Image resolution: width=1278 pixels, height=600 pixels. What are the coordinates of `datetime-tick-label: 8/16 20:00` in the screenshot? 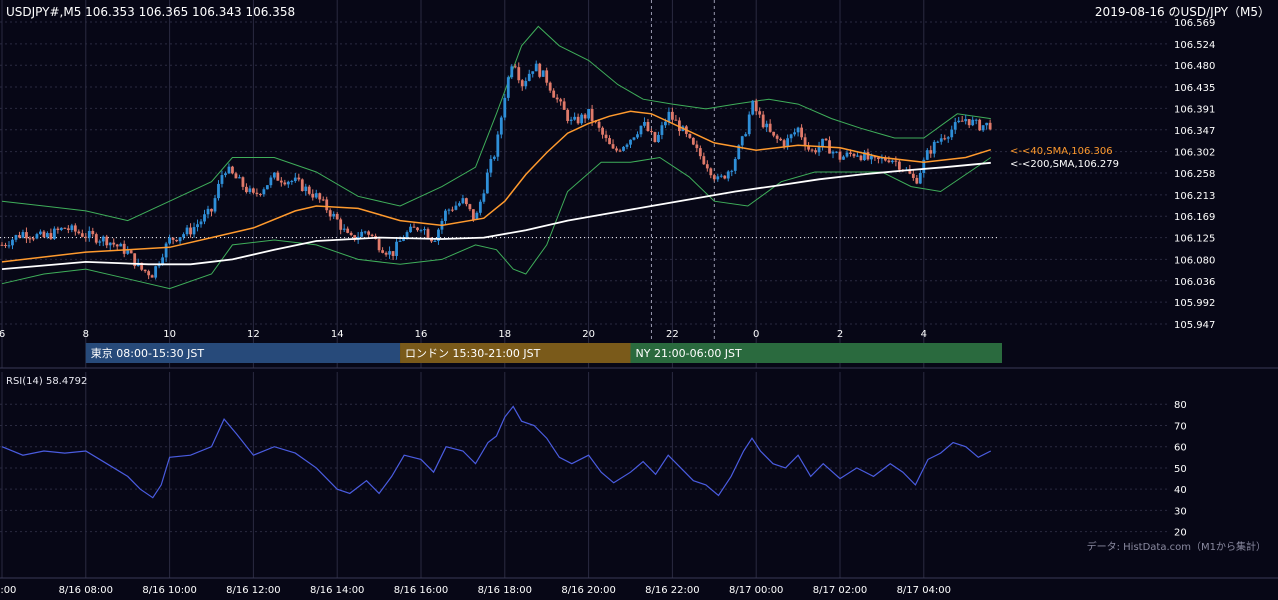 It's located at (588, 590).